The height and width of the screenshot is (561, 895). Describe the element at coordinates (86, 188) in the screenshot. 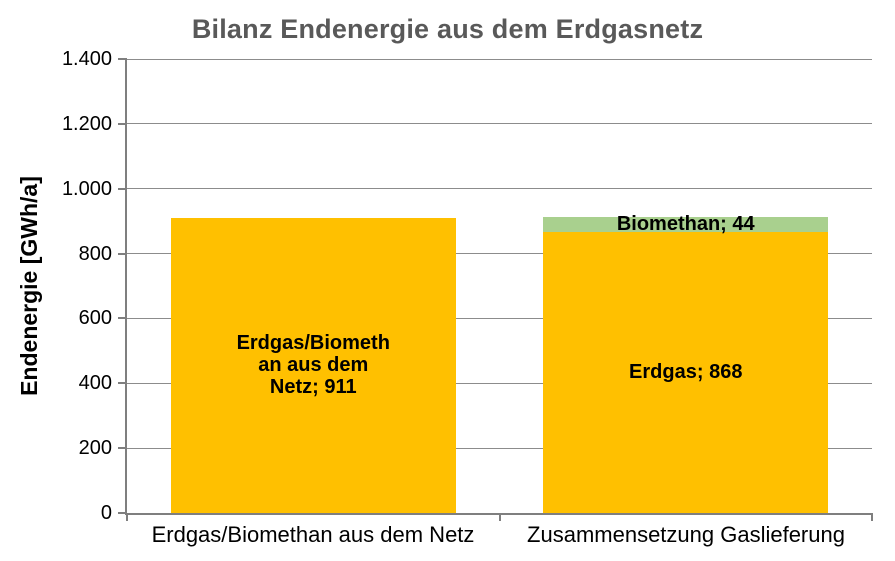

I see `y-tick-label: 1.000` at that location.